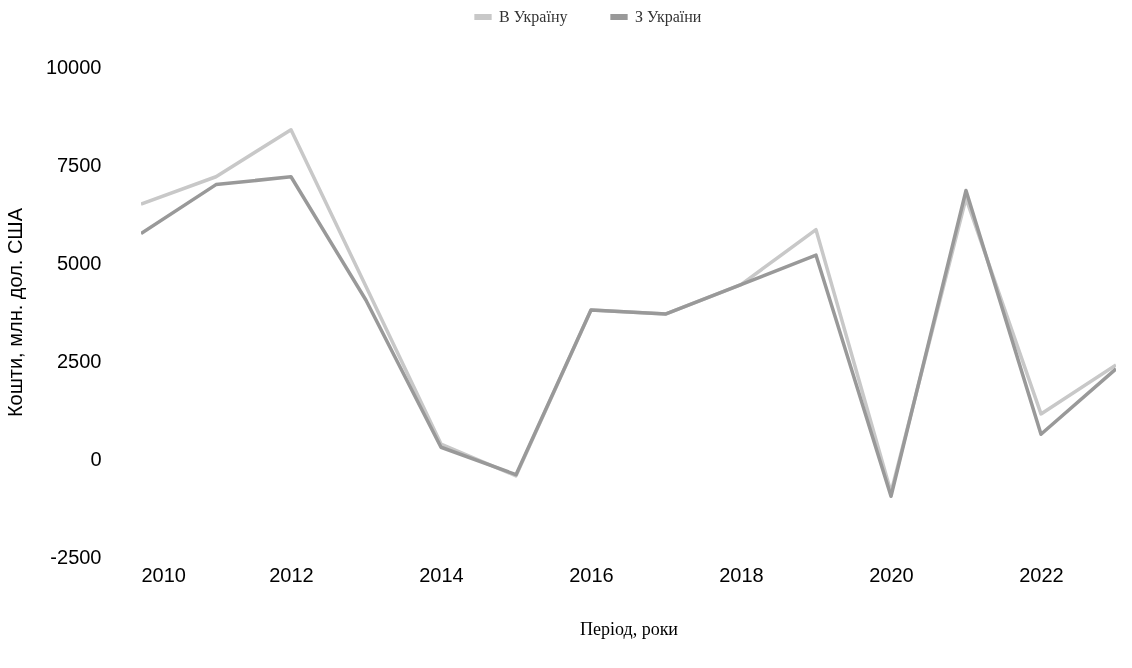 The height and width of the screenshot is (668, 1132). What do you see at coordinates (79, 262) in the screenshot?
I see `y-tick-label: 5000` at bounding box center [79, 262].